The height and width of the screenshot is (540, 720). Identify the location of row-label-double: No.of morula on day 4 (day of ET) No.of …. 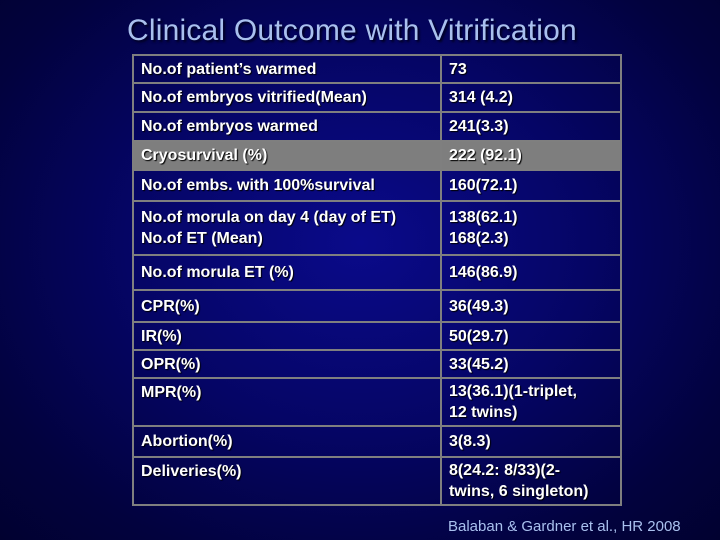
(287, 228).